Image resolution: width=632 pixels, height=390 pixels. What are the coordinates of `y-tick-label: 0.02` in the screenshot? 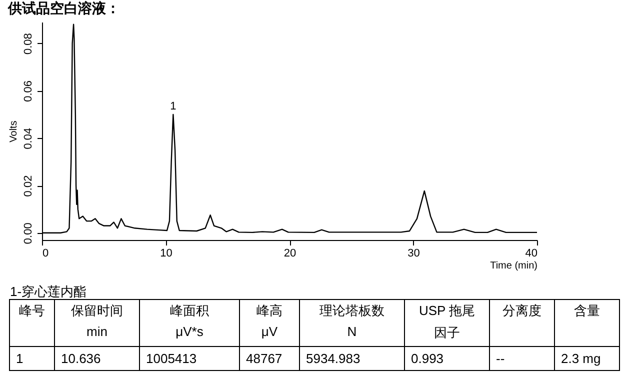 It's located at (28, 186).